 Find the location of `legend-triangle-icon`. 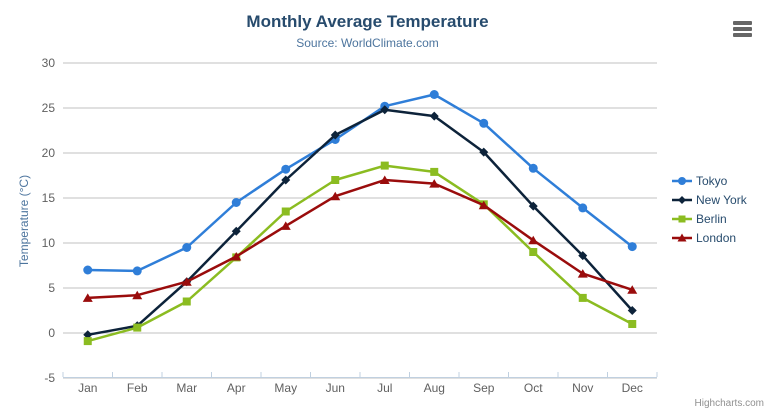

legend-triangle-icon is located at coordinates (682, 237).